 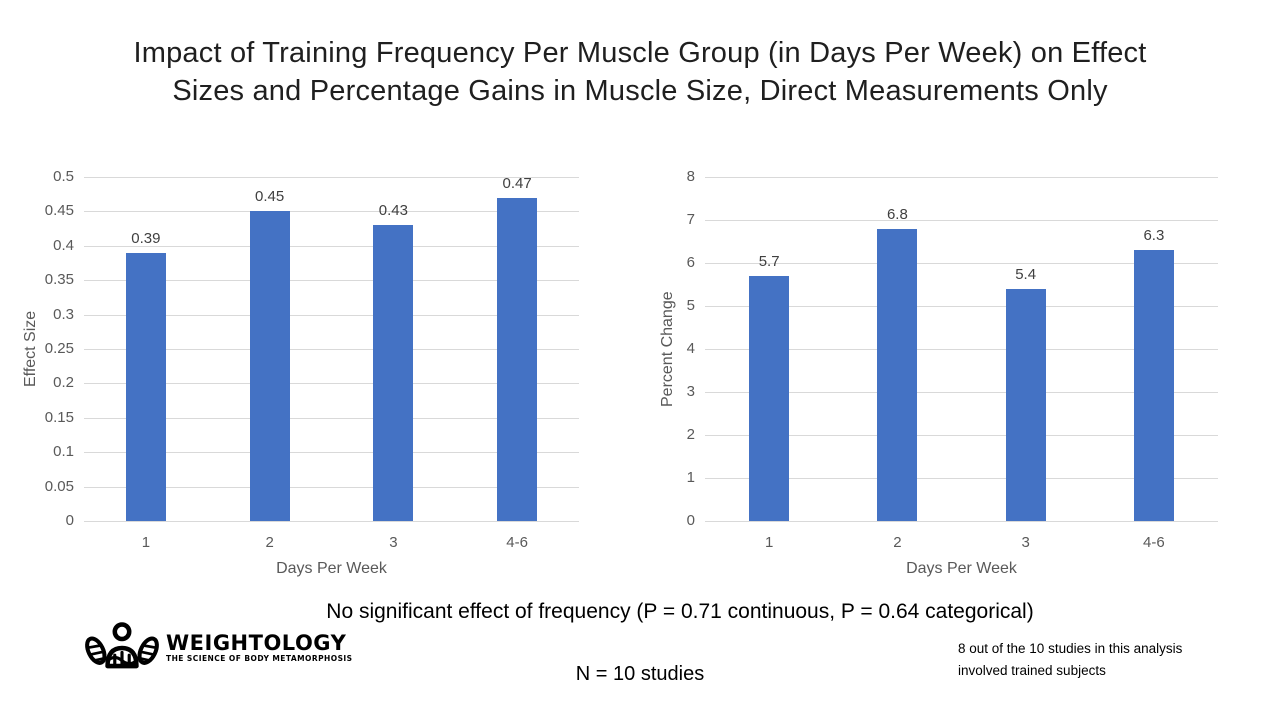 I want to click on bar-value-label: 6.8, so click(x=897, y=214).